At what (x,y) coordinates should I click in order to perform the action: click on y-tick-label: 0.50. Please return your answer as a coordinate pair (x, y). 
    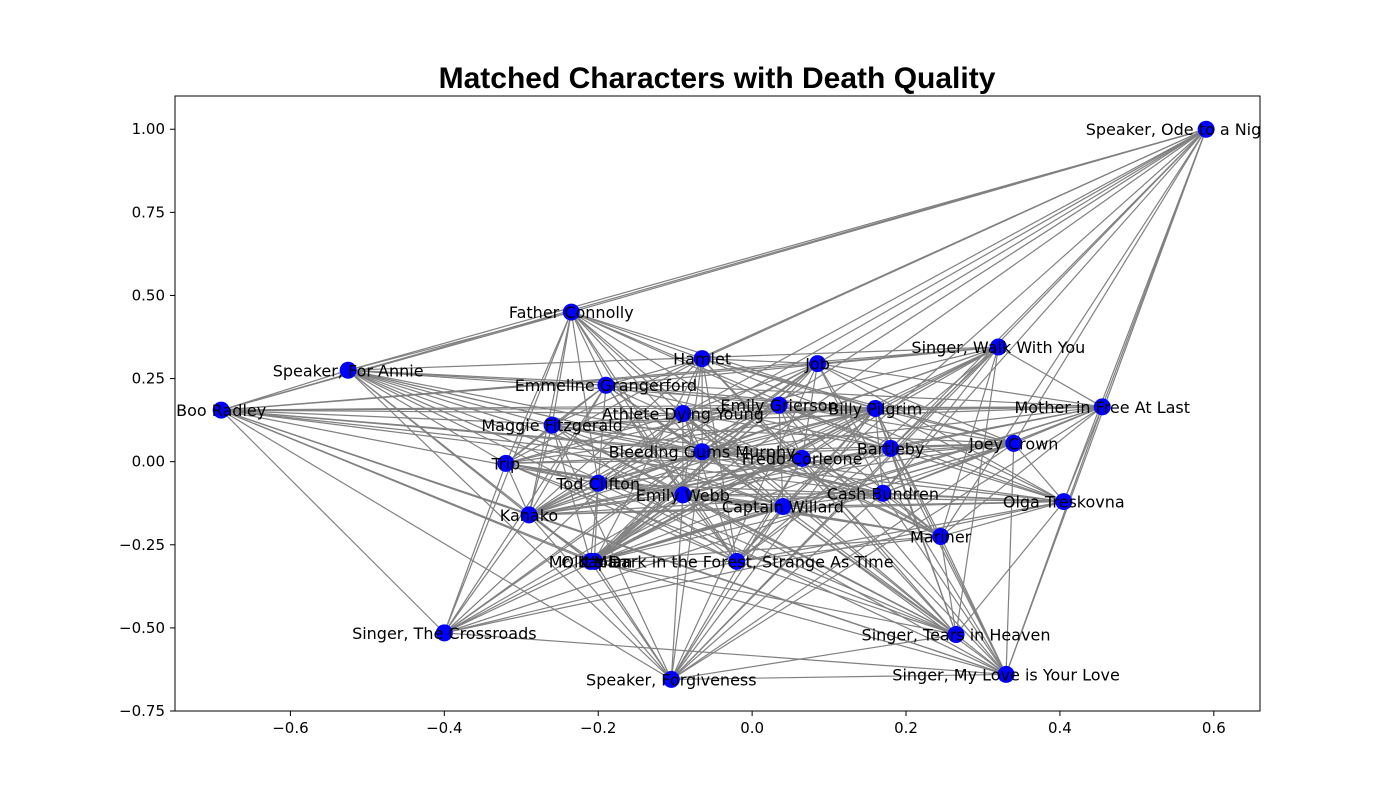
    Looking at the image, I should click on (148, 295).